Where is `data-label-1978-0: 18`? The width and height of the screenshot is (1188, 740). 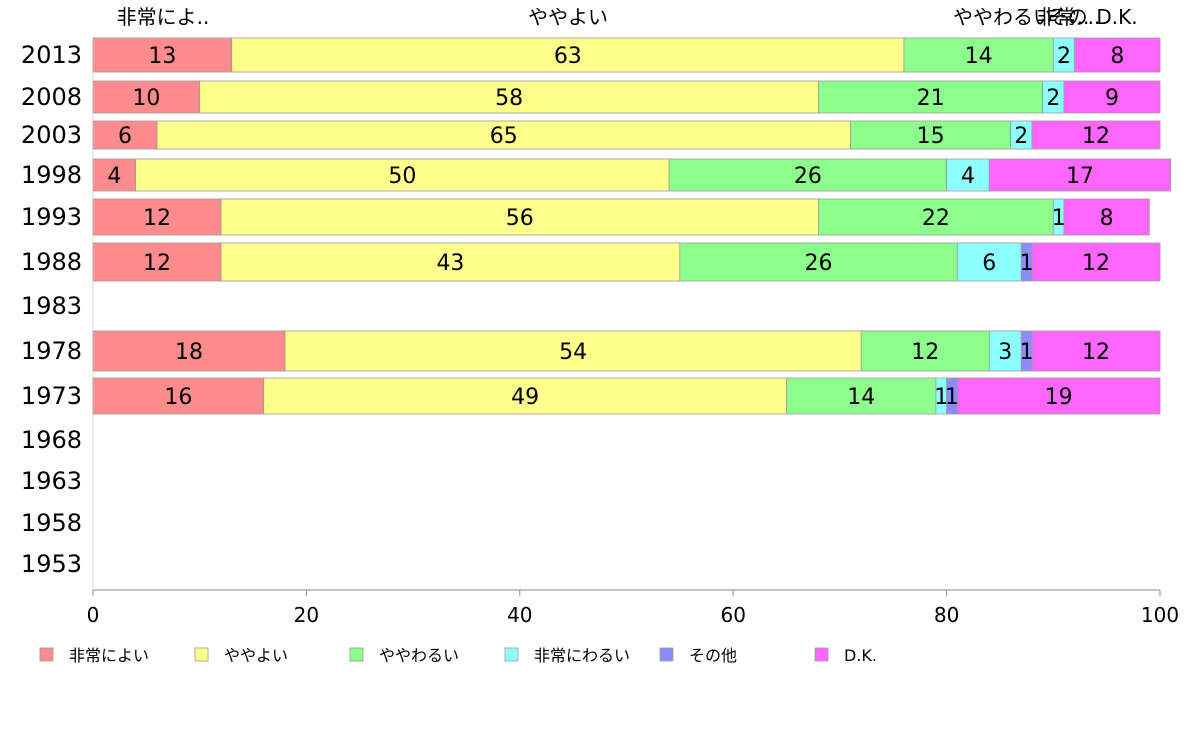 data-label-1978-0: 18 is located at coordinates (189, 352).